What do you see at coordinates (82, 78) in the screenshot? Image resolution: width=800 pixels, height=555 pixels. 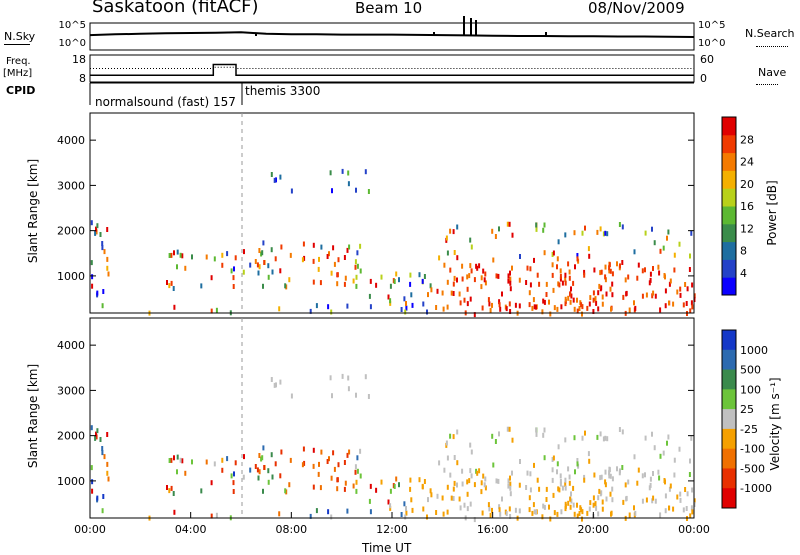 I see `freq-left-tick: 8` at bounding box center [82, 78].